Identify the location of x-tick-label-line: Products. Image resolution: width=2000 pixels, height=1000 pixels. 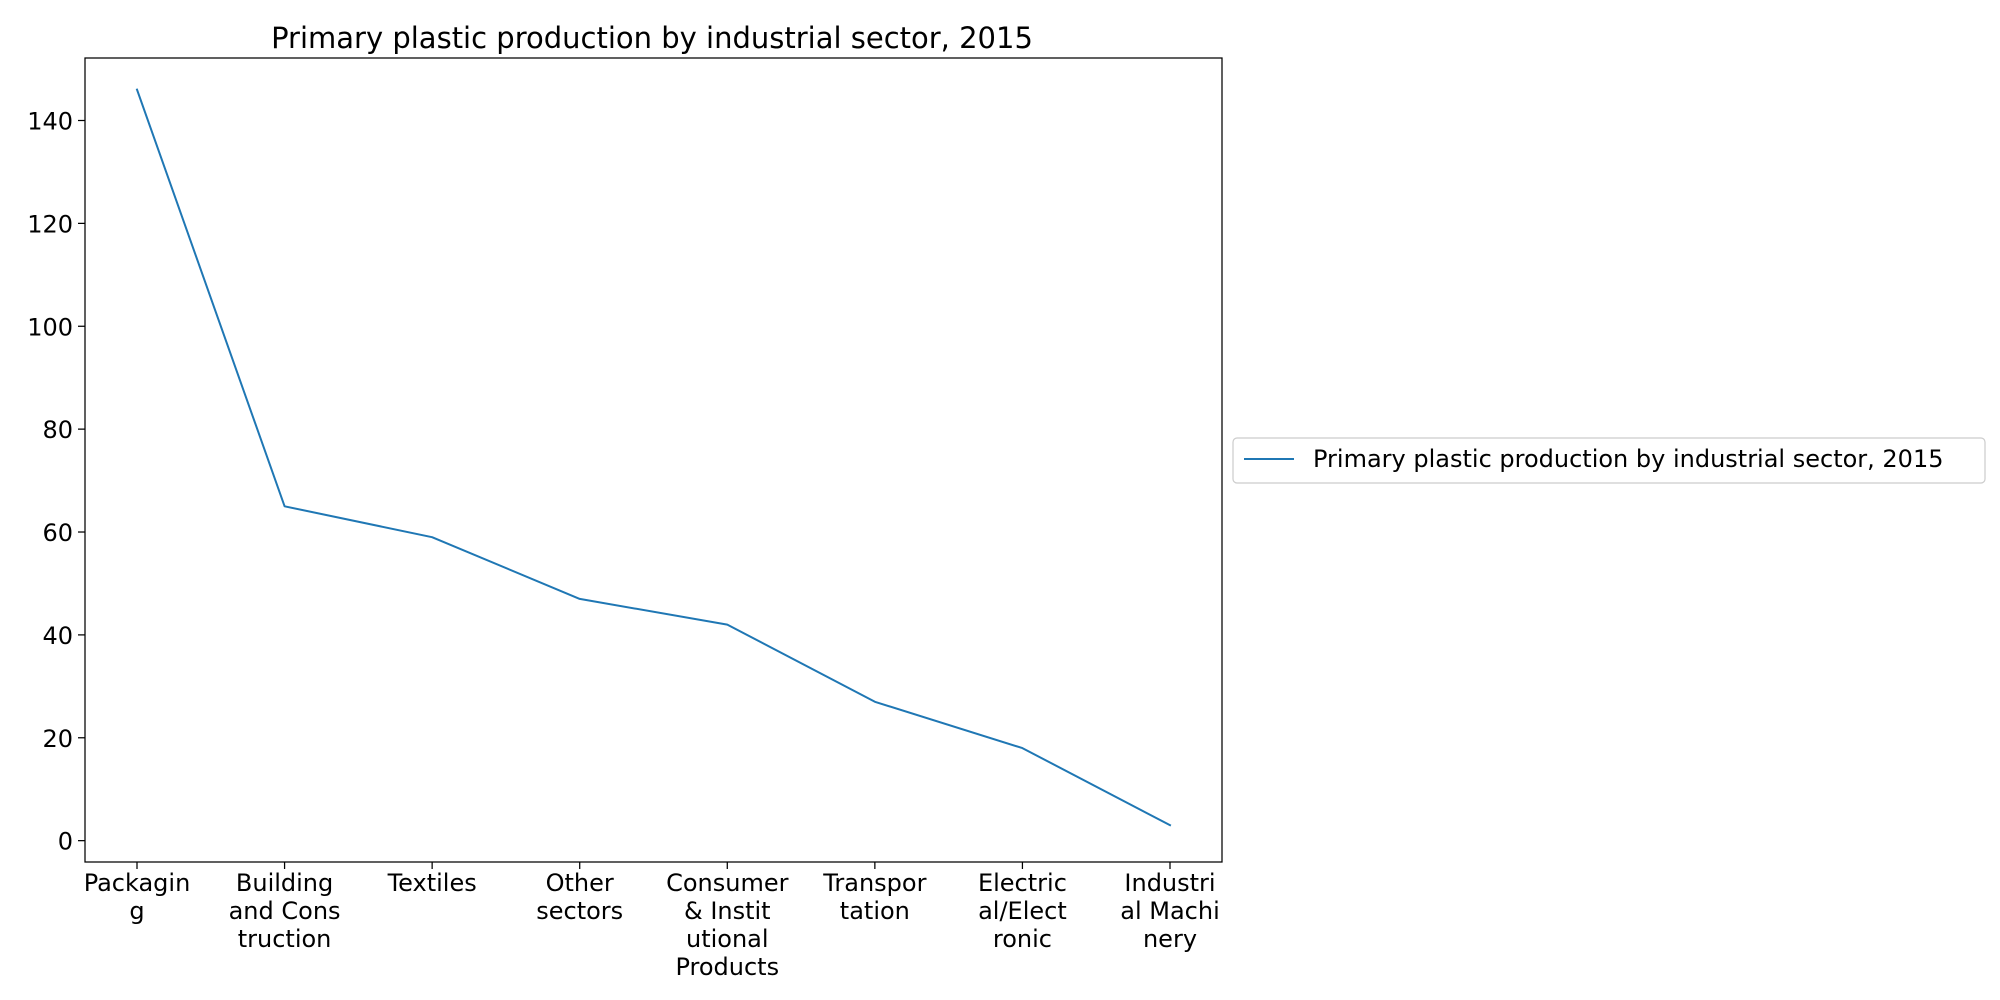
(727, 967).